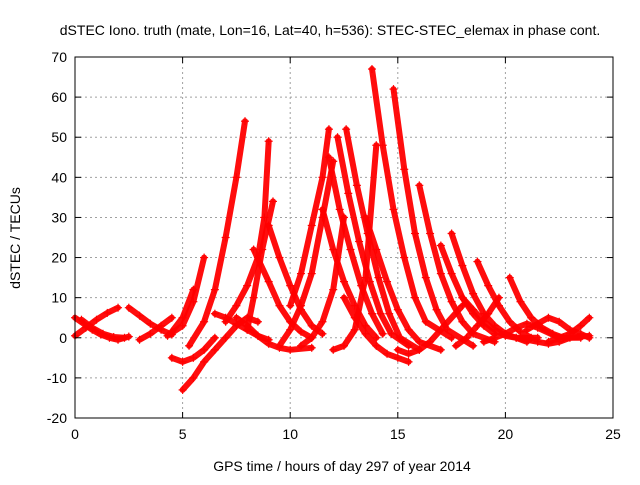  Describe the element at coordinates (506, 434) in the screenshot. I see `x-tick-label: 20` at that location.